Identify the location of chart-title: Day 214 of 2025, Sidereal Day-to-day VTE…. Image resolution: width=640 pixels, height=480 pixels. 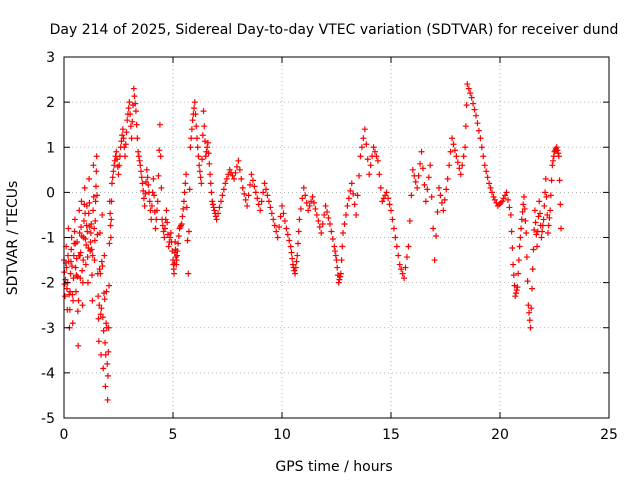
(334, 30).